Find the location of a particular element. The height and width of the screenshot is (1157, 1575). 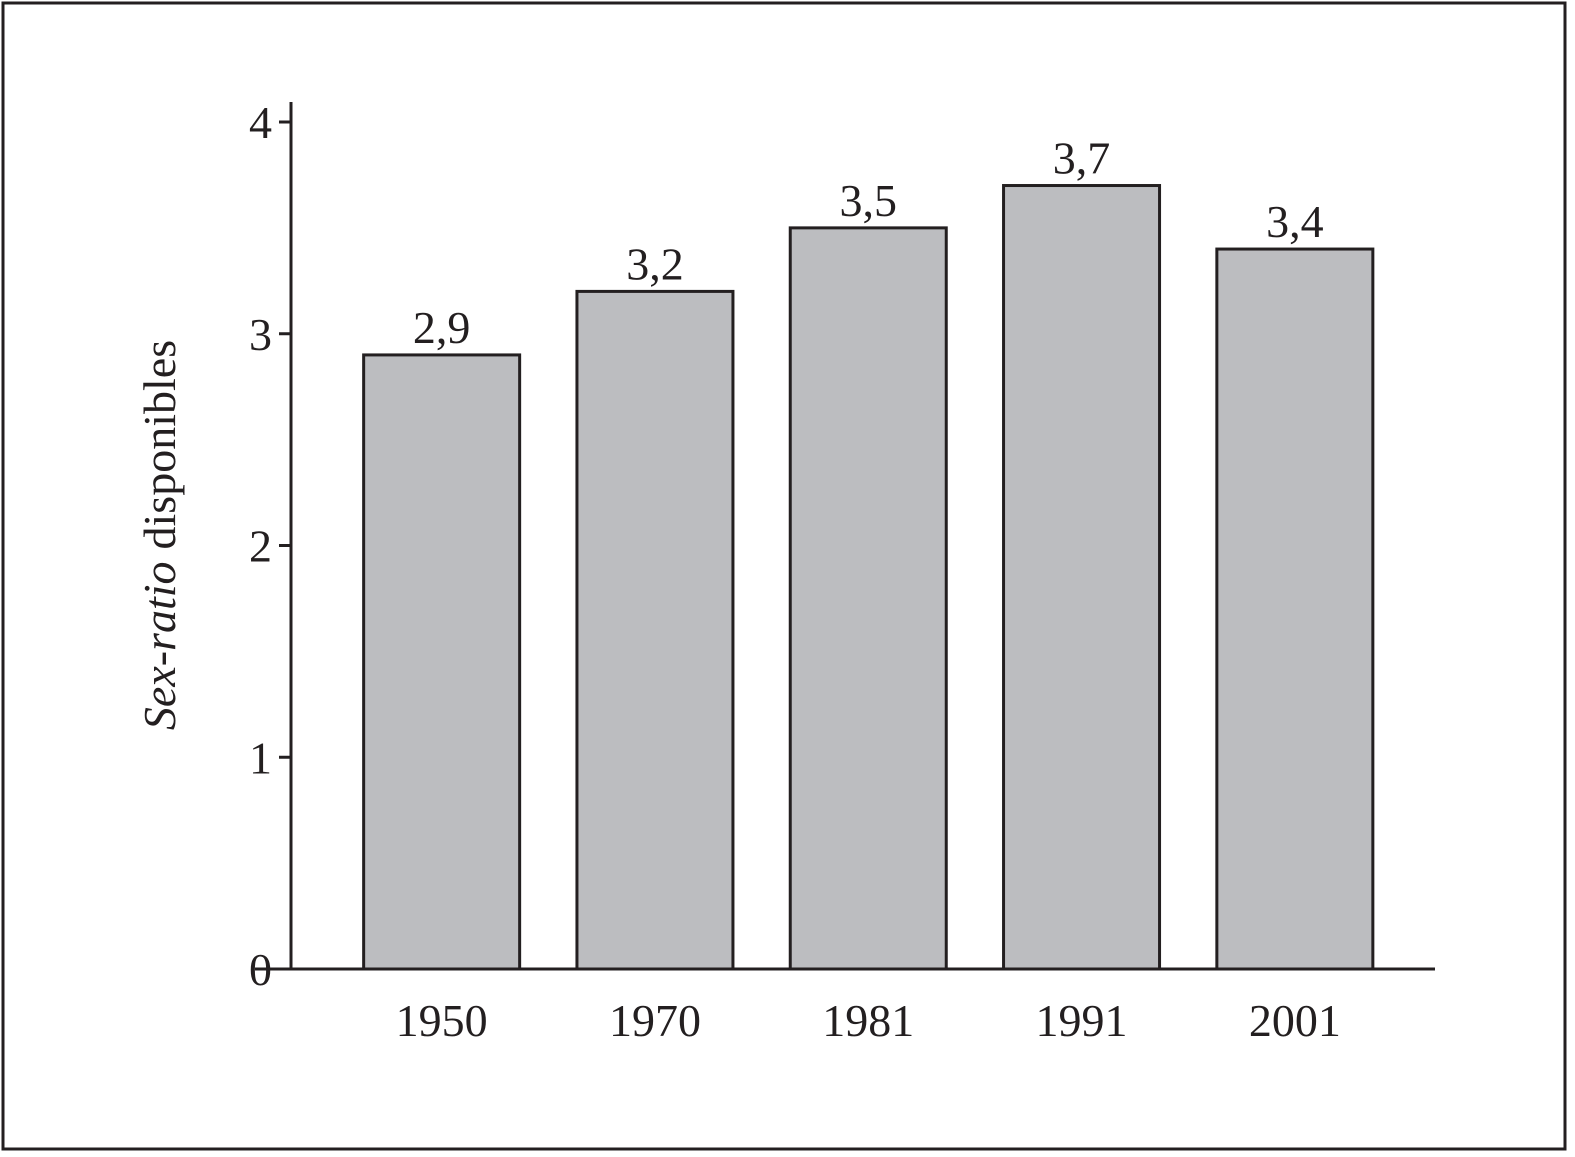

y-axis-label: Sex-ratio disponibles is located at coordinates (159, 535).